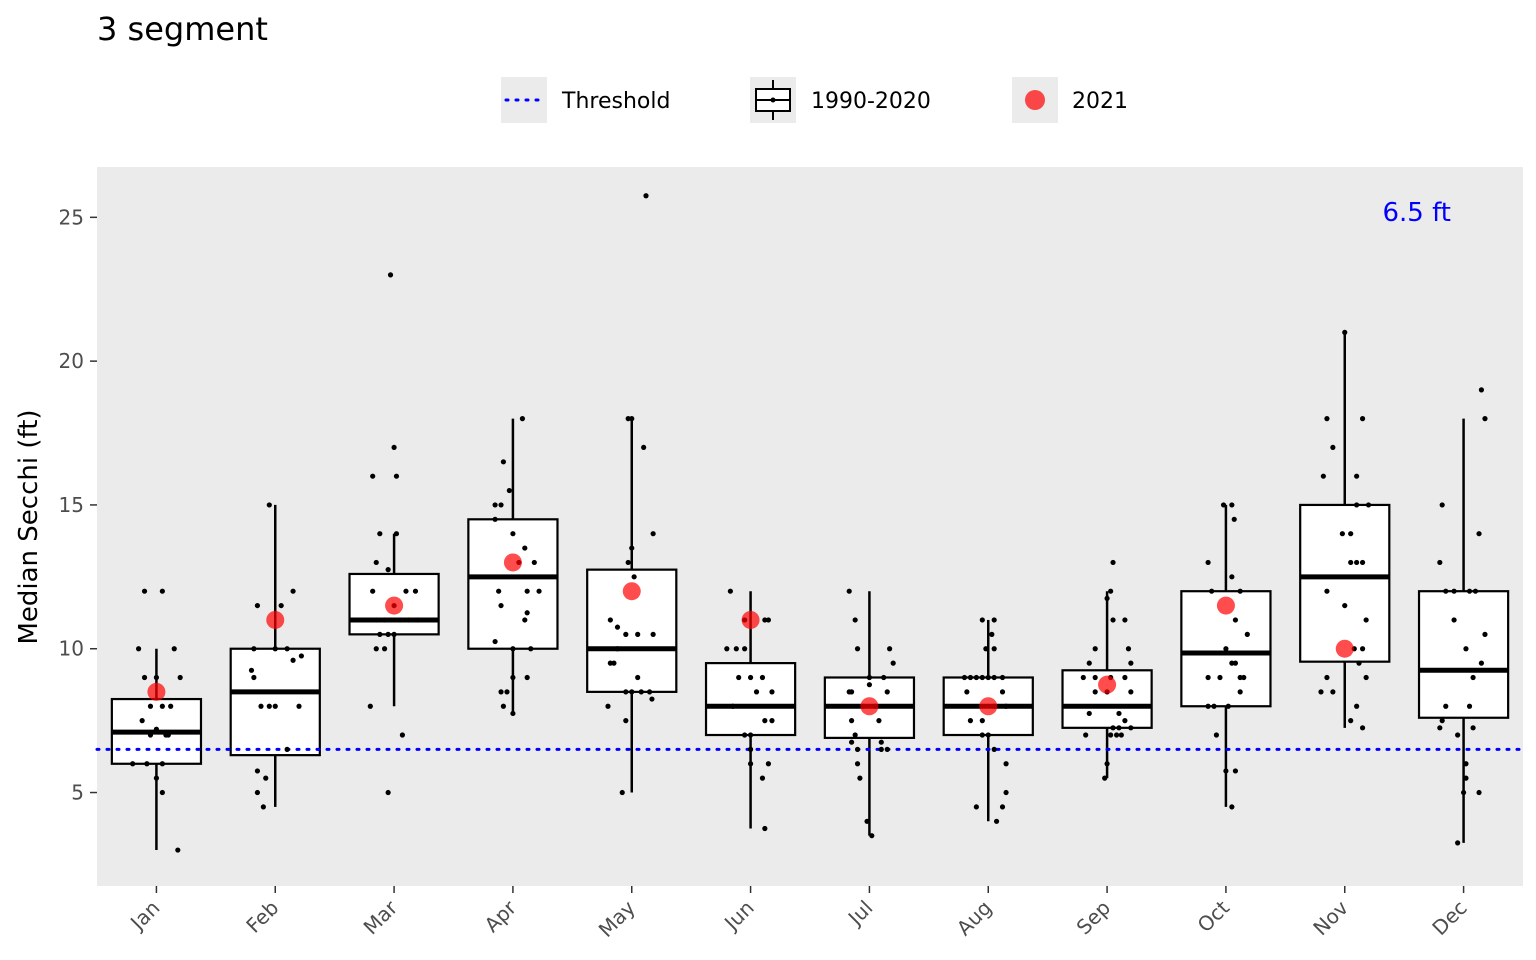  What do you see at coordinates (78, 505) in the screenshot?
I see `y-axis: 5 10 15 20 25` at bounding box center [78, 505].